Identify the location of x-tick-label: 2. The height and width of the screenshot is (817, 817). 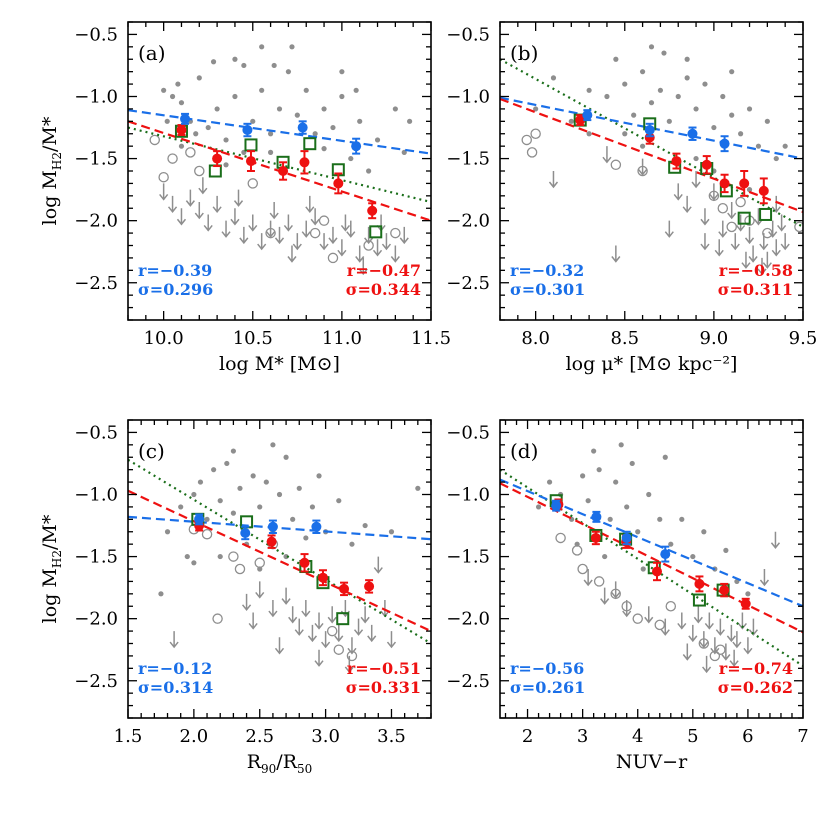
(527, 736).